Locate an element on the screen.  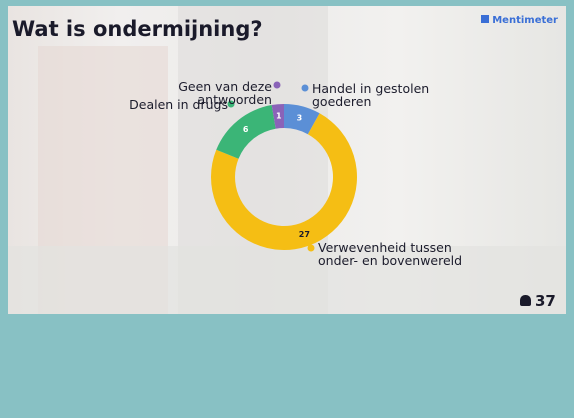
value-label: 27 is located at coordinates (304, 234).